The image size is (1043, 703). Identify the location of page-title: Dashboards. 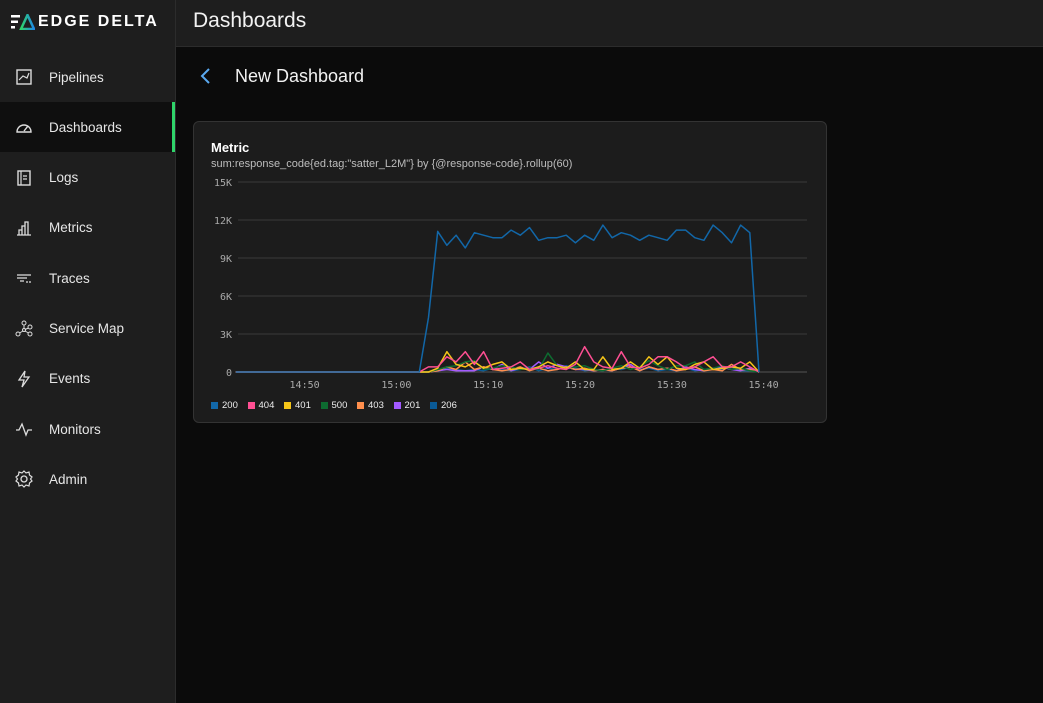
(250, 20).